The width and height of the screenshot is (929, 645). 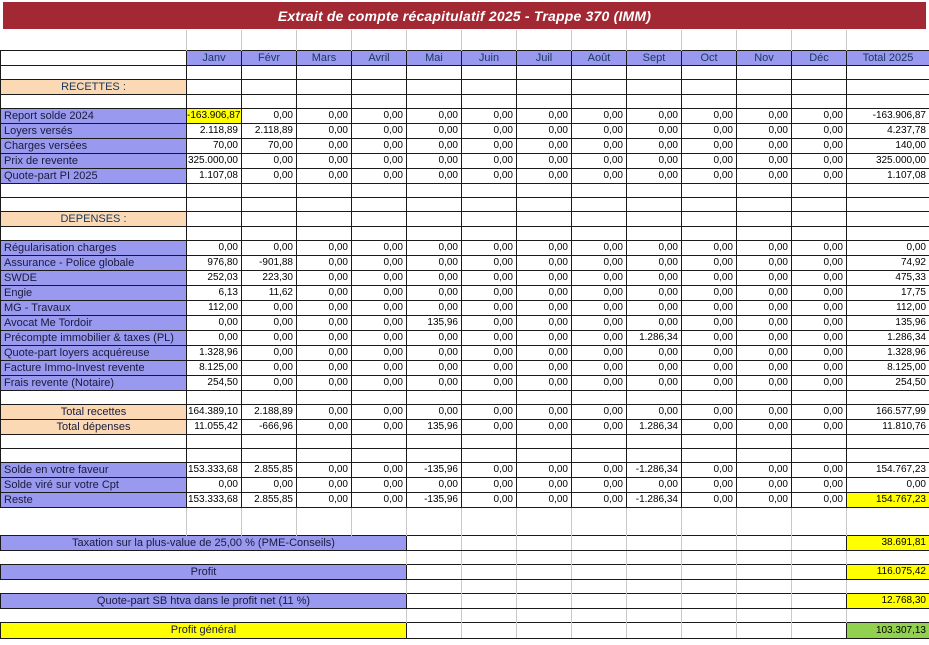 I want to click on cell-fevr: 70,00, so click(x=269, y=145).